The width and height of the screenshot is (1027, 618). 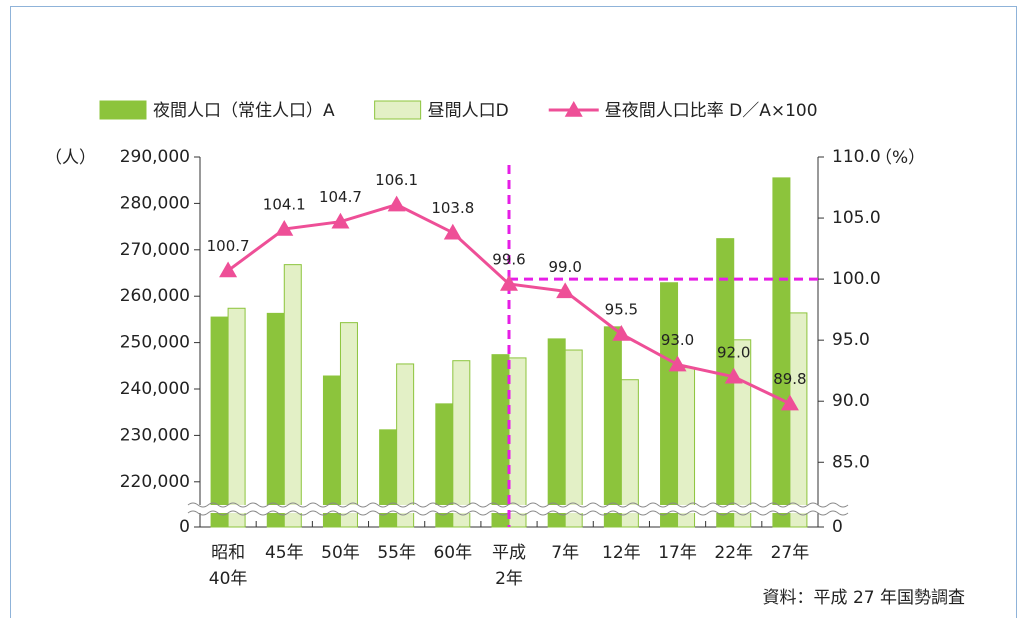 I want to click on x-tick-label-line: 2年, so click(x=509, y=579).